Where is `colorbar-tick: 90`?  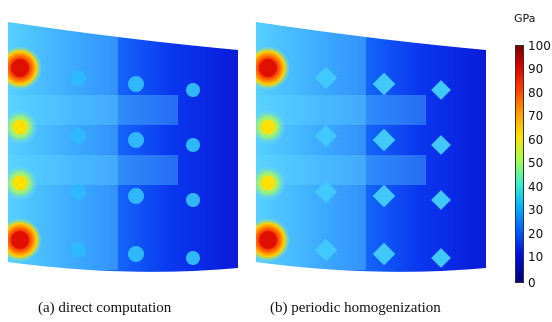 colorbar-tick: 90 is located at coordinates (536, 69).